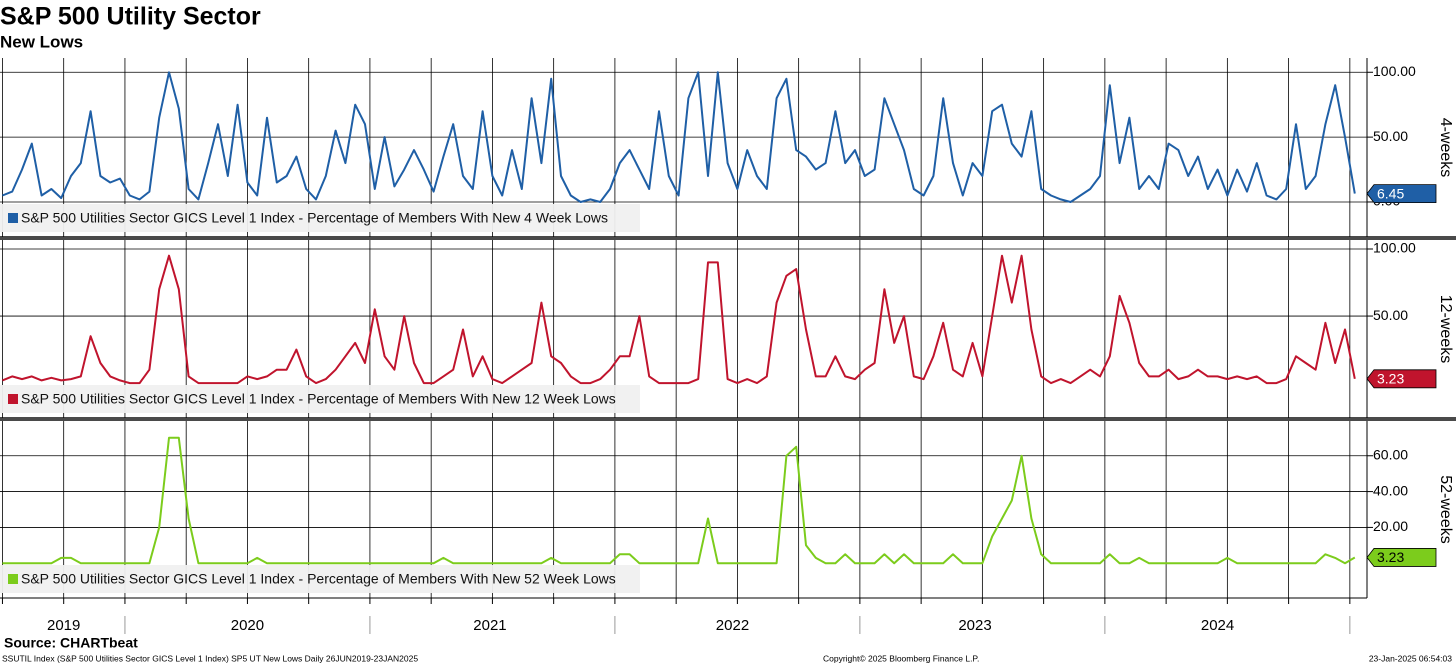  Describe the element at coordinates (1445, 148) in the screenshot. I see `y-axis-title: 4-weeks` at that location.